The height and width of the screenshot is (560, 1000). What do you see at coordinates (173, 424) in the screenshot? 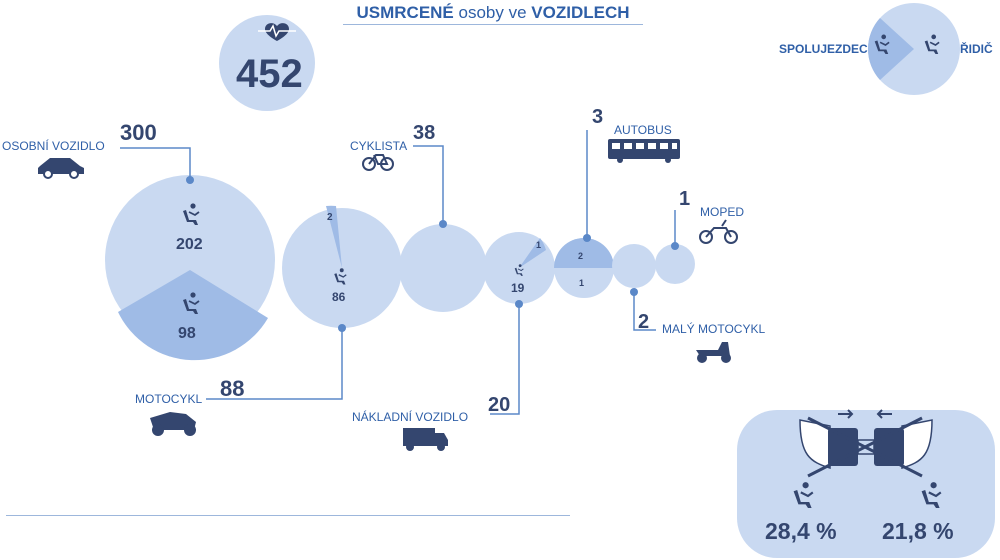
I see `motorcycle-icon` at bounding box center [173, 424].